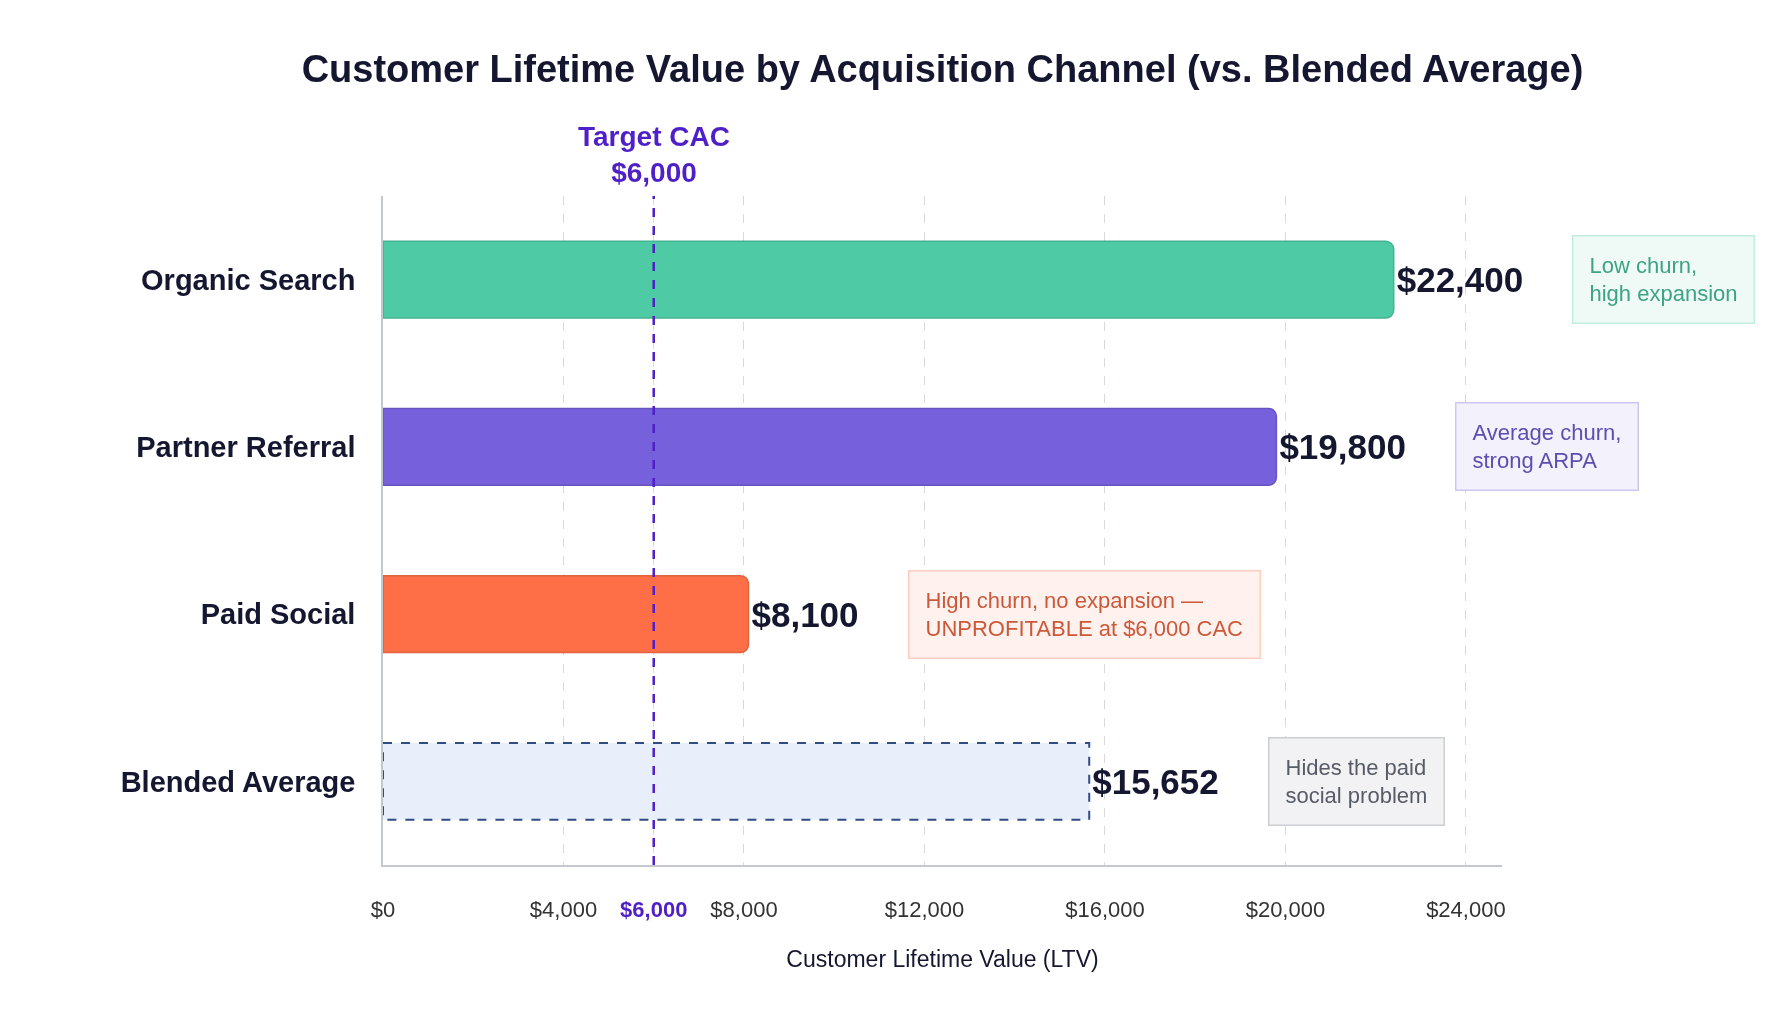 The width and height of the screenshot is (1792, 1024). What do you see at coordinates (383, 910) in the screenshot?
I see `x-tick-label: $0` at bounding box center [383, 910].